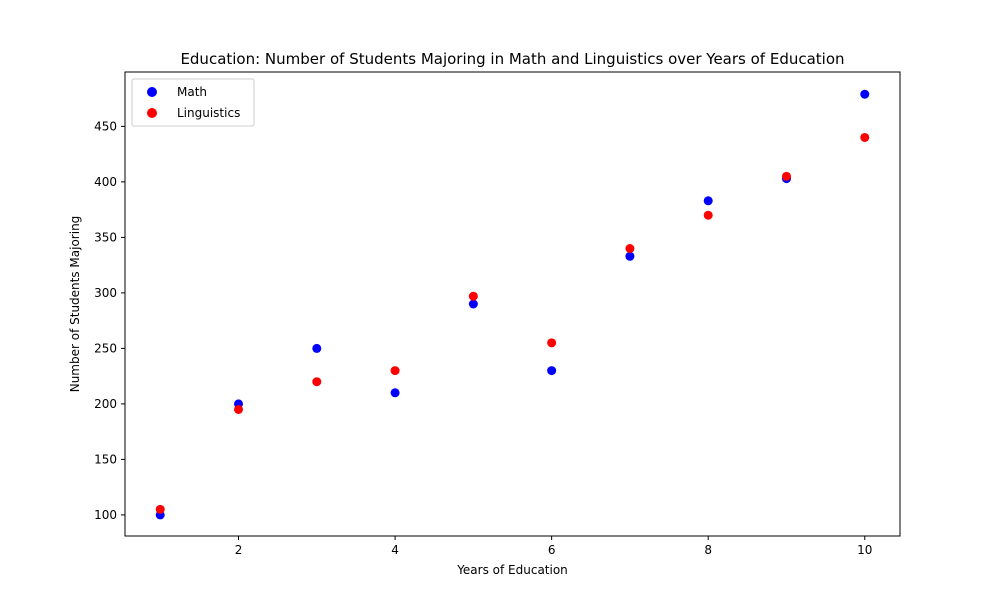  What do you see at coordinates (105, 404) in the screenshot?
I see `y-tick-label: 200` at bounding box center [105, 404].